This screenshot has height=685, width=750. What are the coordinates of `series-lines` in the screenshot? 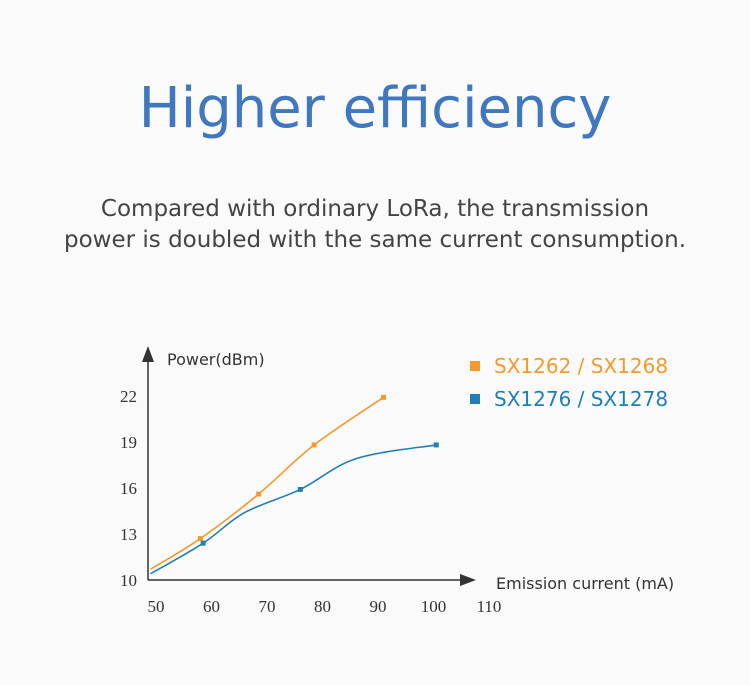 It's located at (293, 485).